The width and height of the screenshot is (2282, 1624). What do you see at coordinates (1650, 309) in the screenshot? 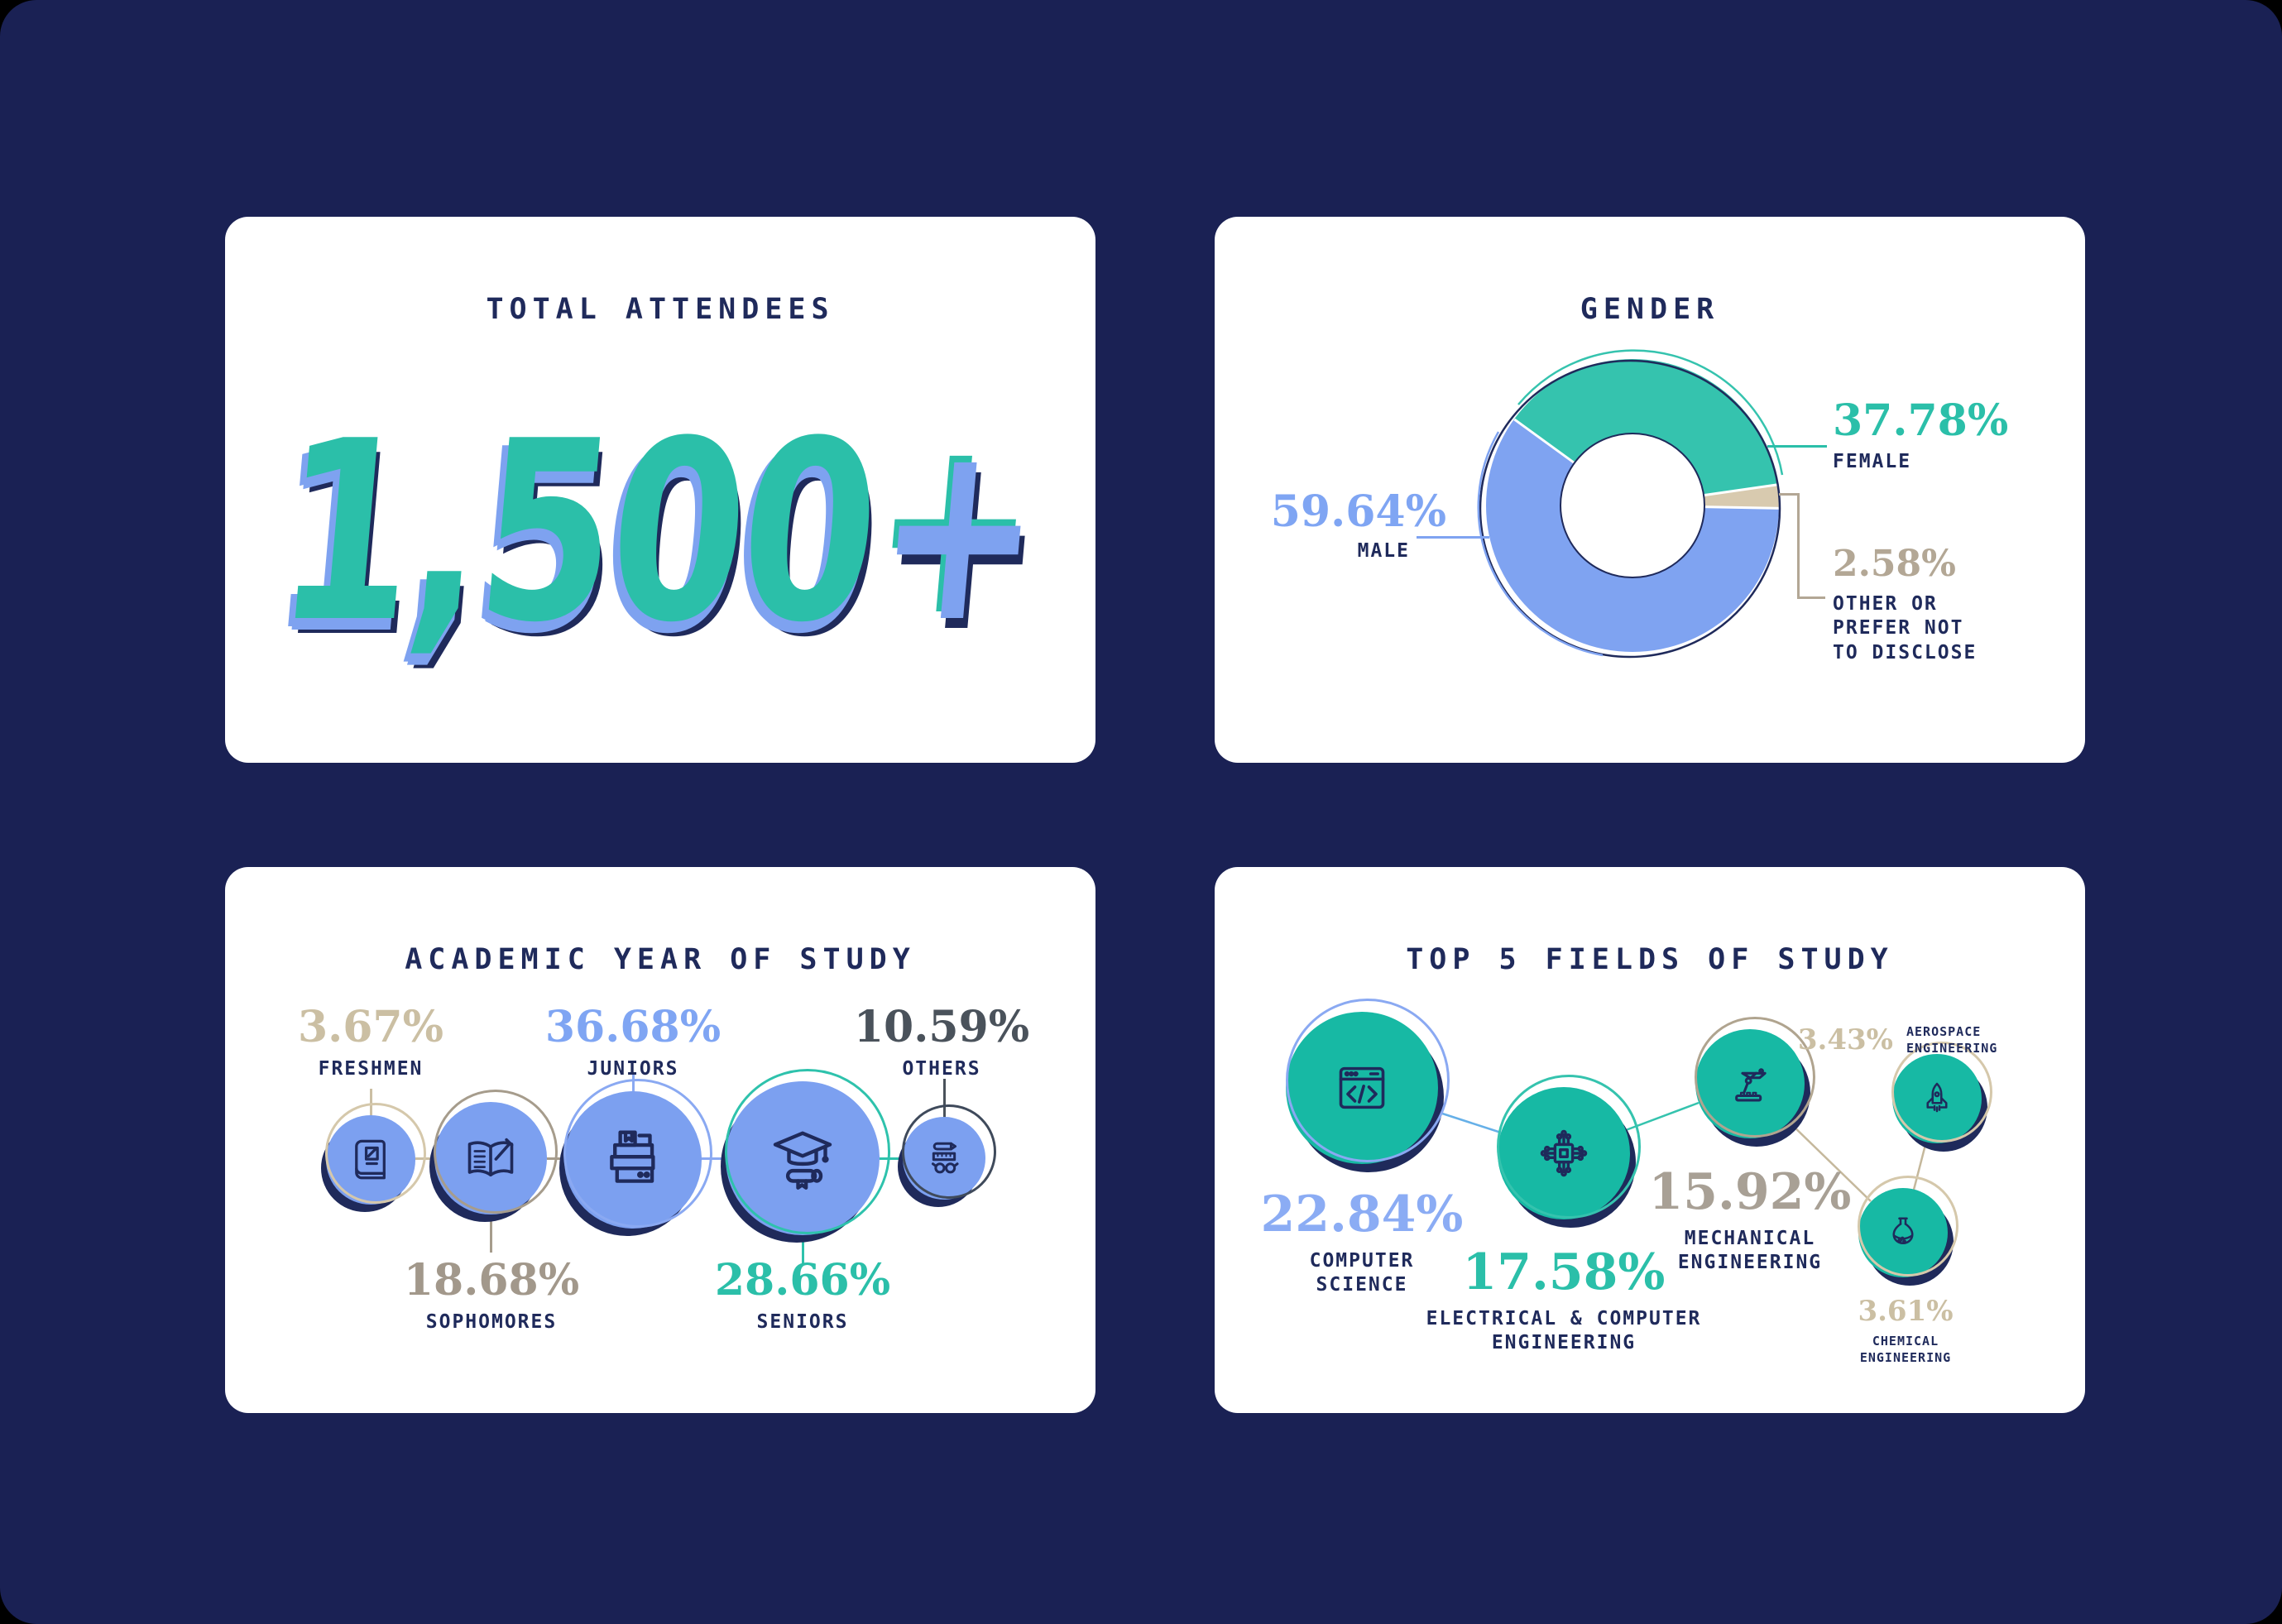
I see `gender-title: GENDER` at bounding box center [1650, 309].